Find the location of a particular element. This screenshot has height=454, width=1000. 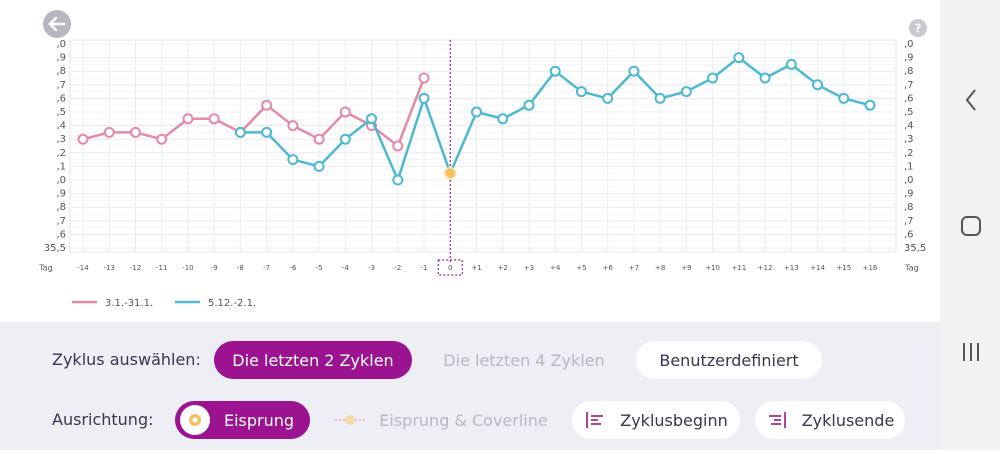

button-text: Die letzten 2 Zyklen is located at coordinates (313, 360).